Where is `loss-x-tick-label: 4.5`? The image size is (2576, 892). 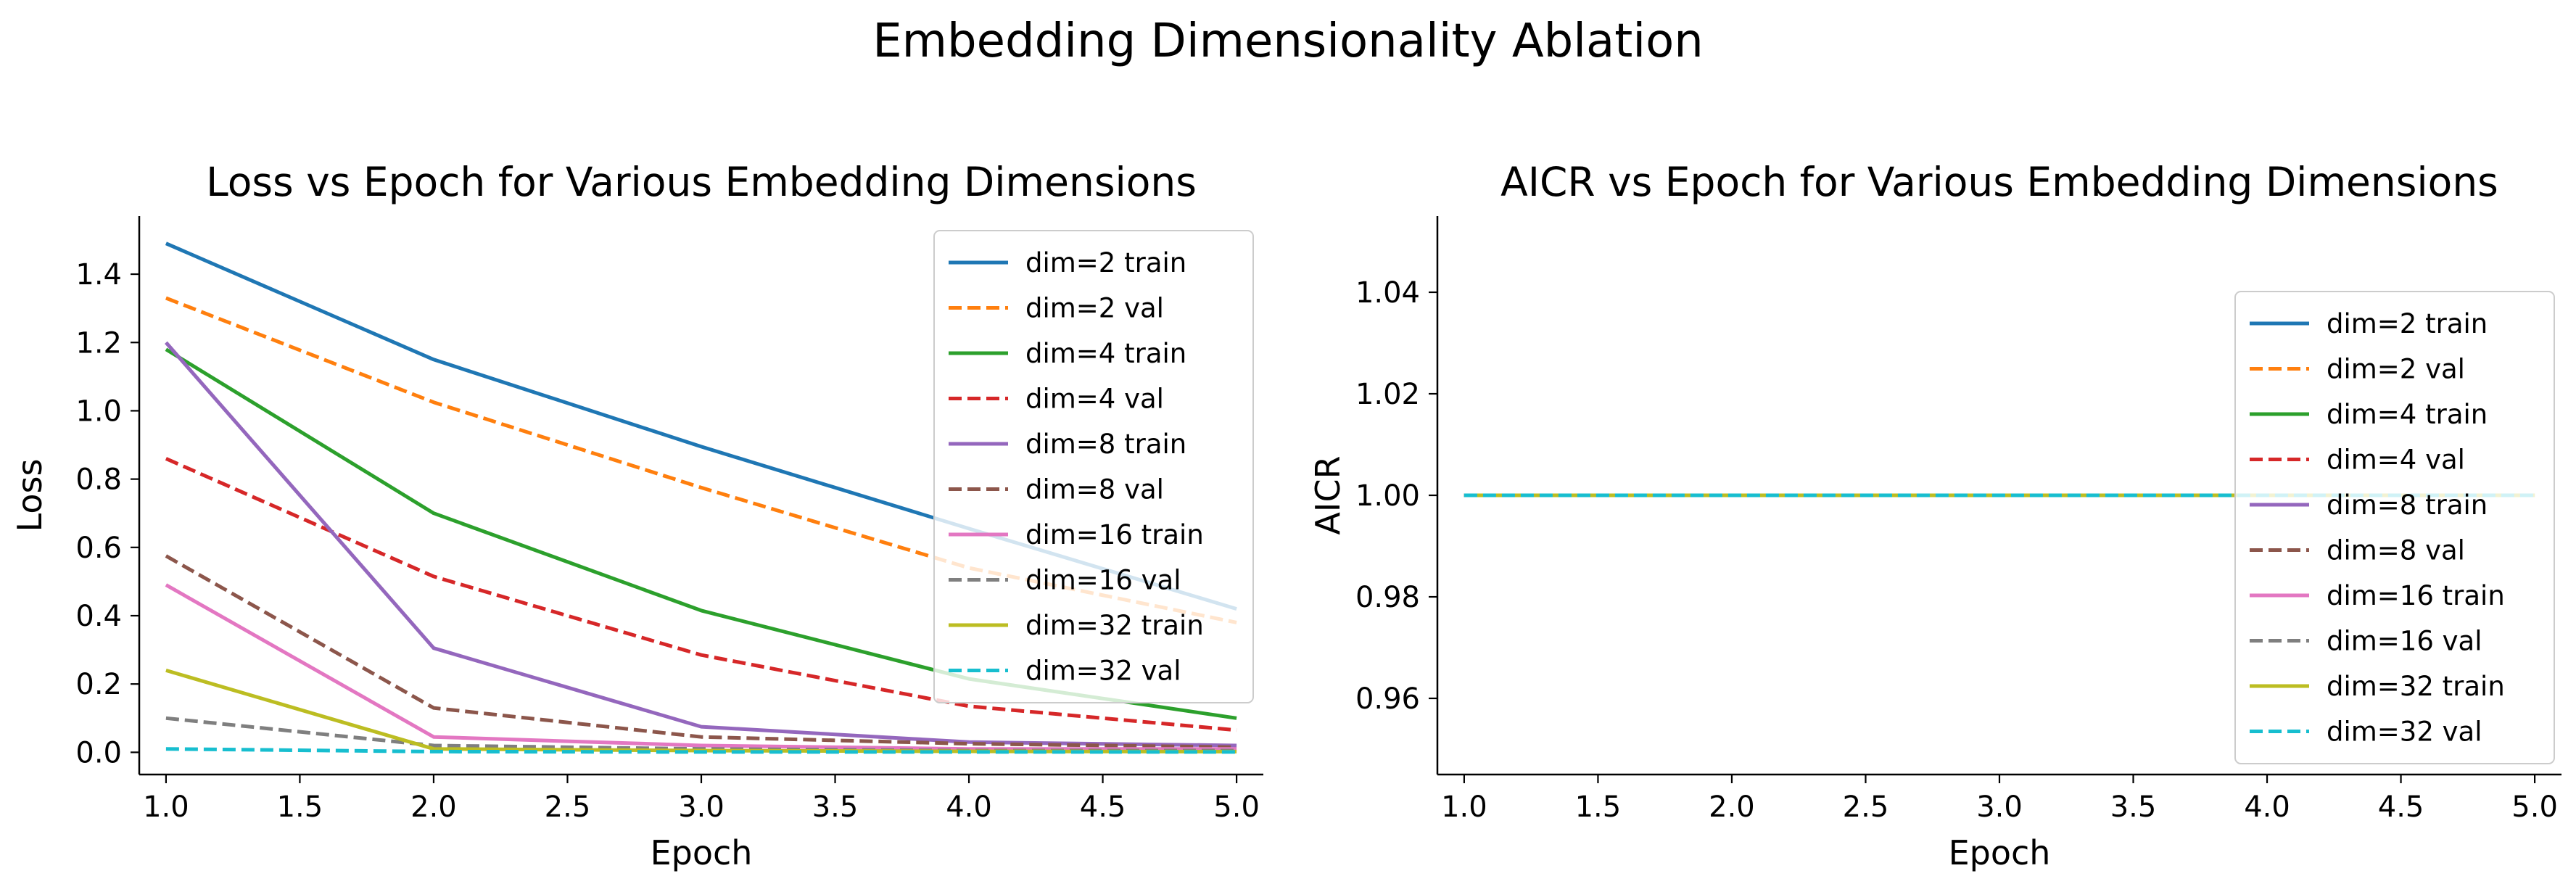
loss-x-tick-label: 4.5 is located at coordinates (1103, 807).